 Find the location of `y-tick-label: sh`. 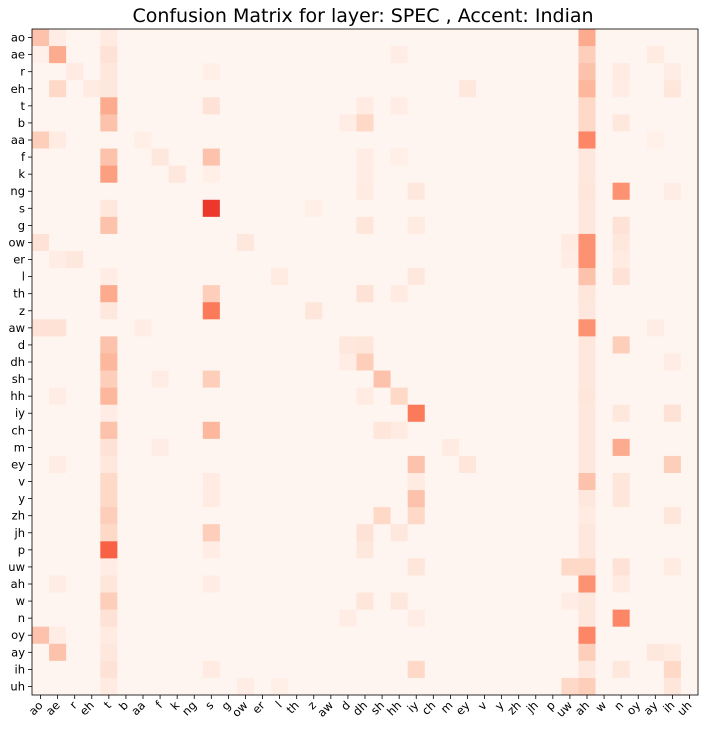

y-tick-label: sh is located at coordinates (18, 379).